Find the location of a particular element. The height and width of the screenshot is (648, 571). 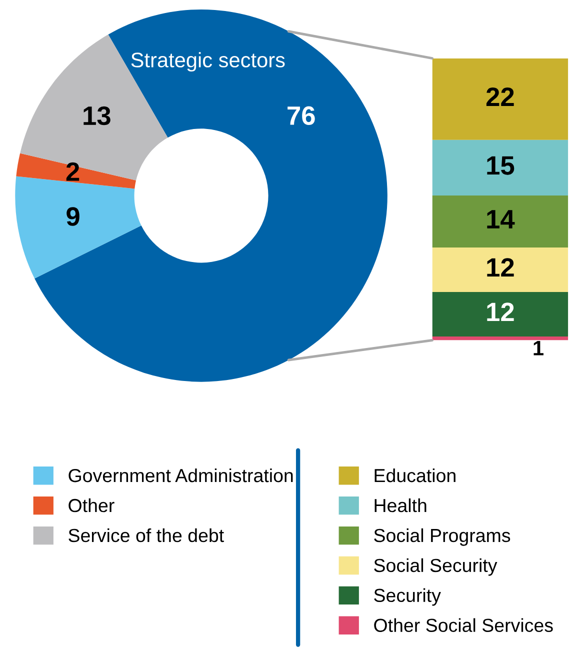

data-label: 14 is located at coordinates (501, 219).